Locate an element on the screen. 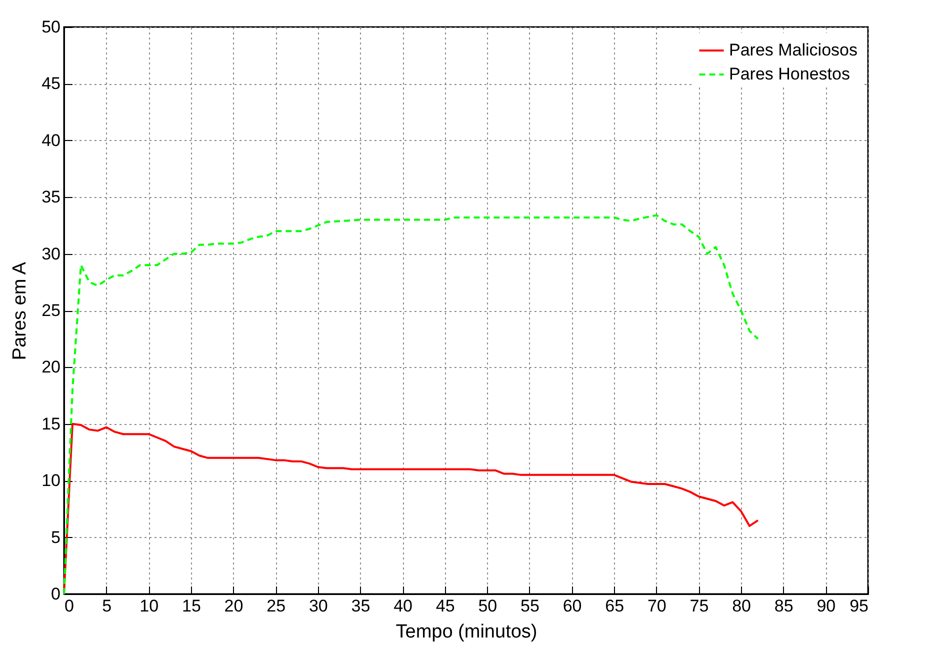  y-tick-label: 20 is located at coordinates (51, 367).